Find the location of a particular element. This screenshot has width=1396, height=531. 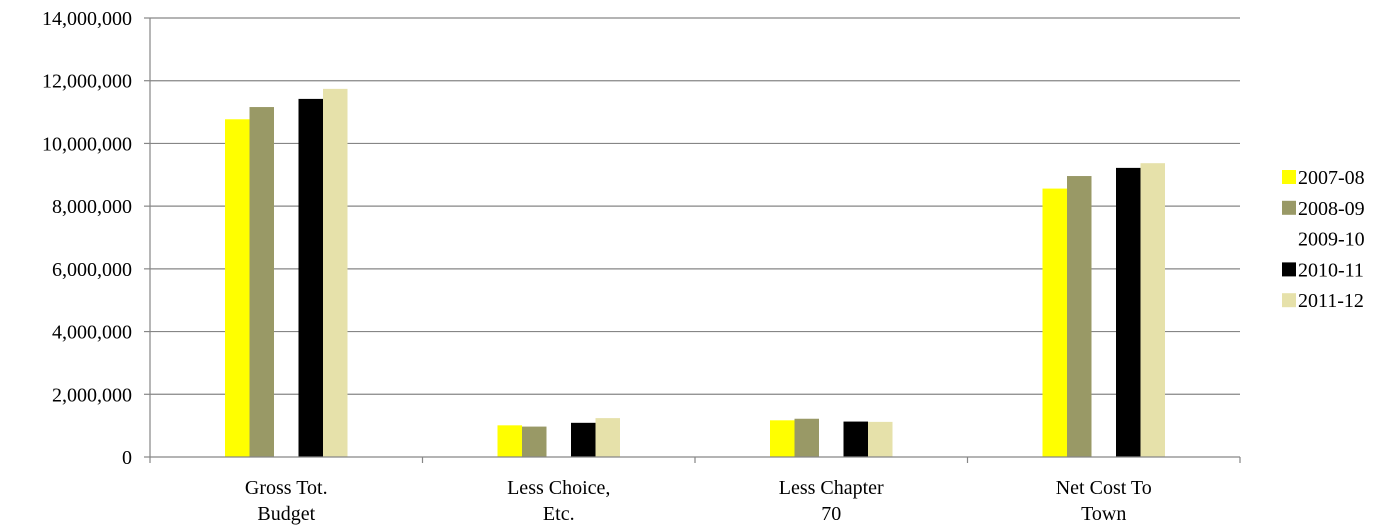

y-tick-label: 10,000,000 is located at coordinates (87, 144).